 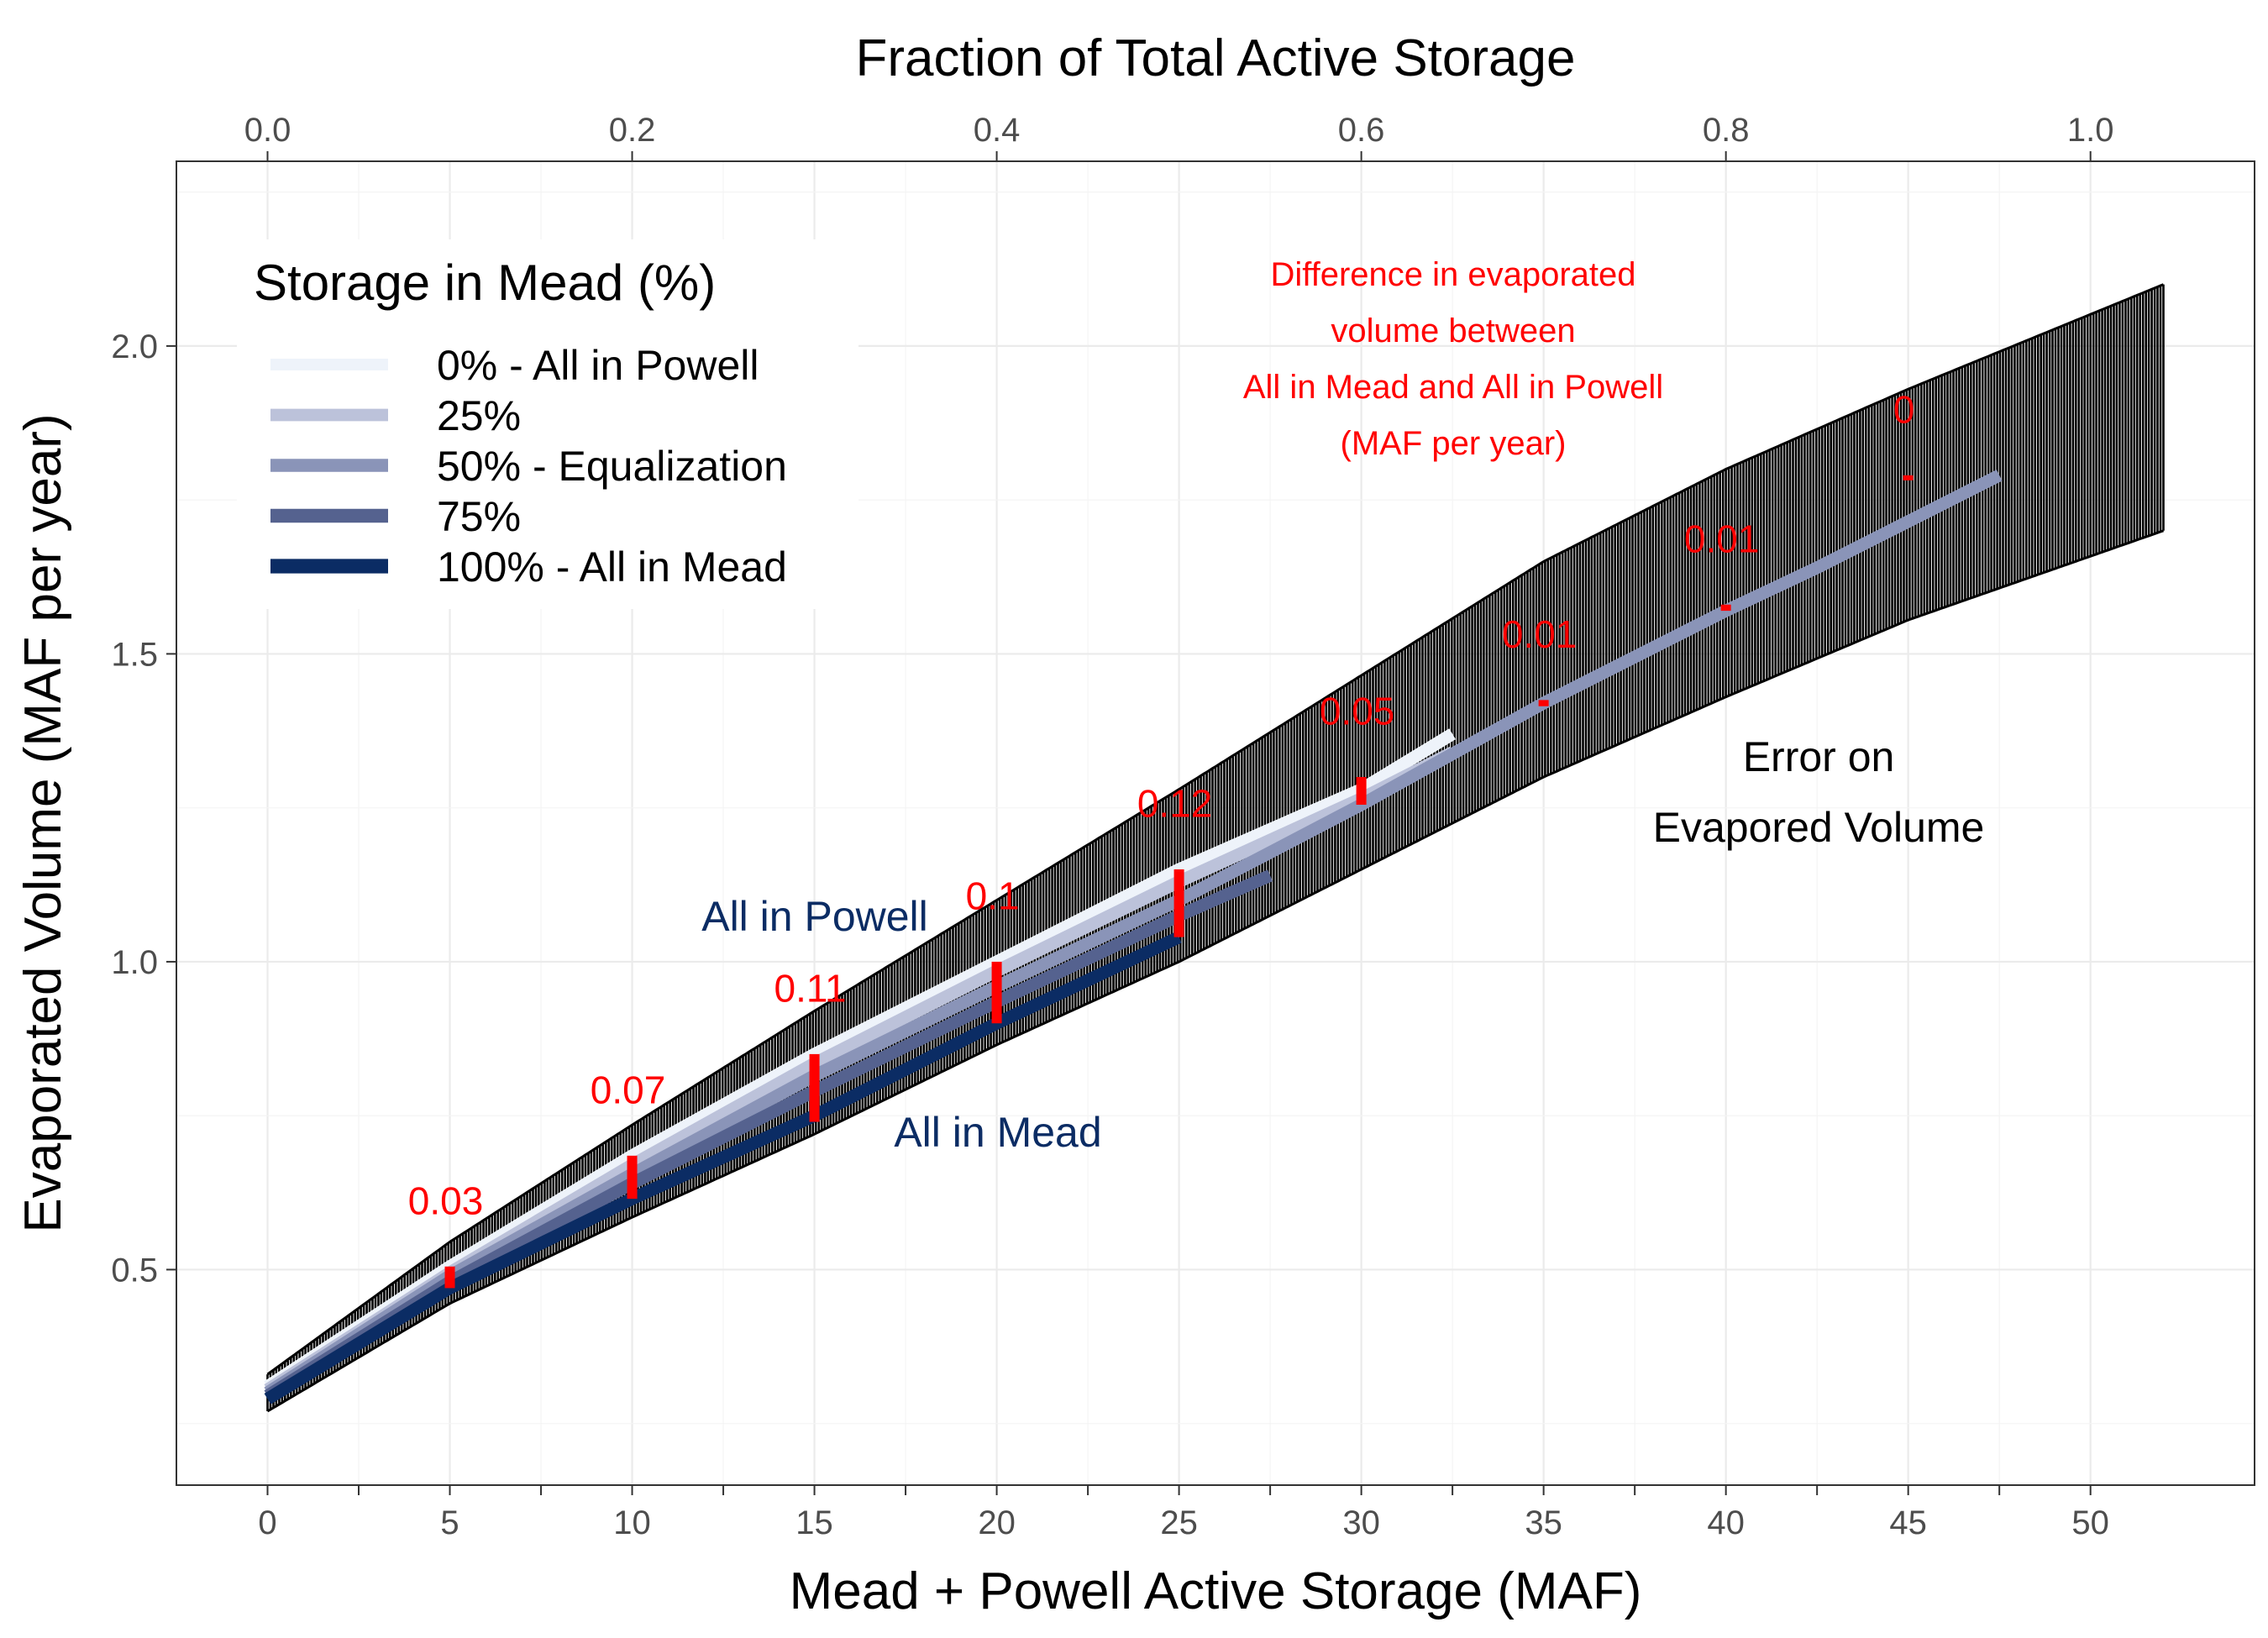 What do you see at coordinates (479, 415) in the screenshot?
I see `legend-label: 25%` at bounding box center [479, 415].